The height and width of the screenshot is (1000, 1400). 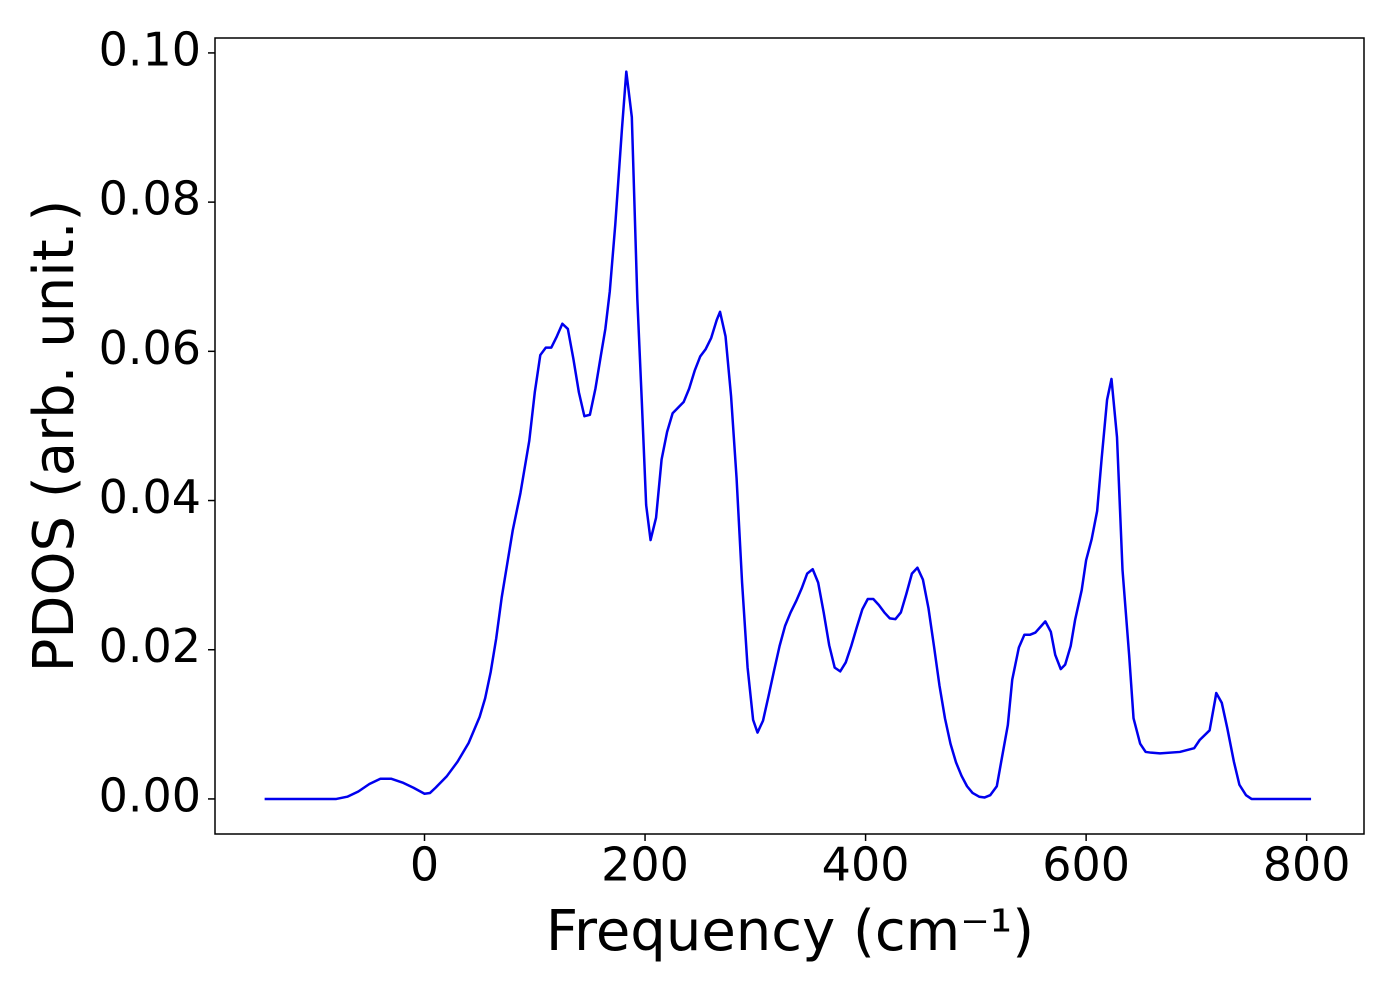 I want to click on y-tick-label: 0.04, so click(x=150, y=497).